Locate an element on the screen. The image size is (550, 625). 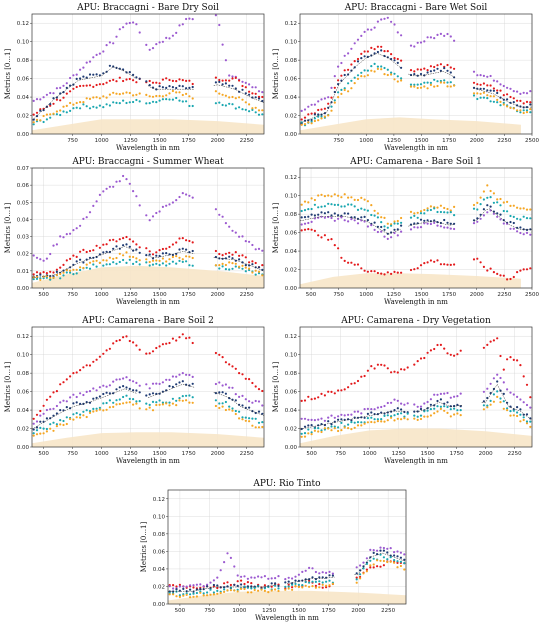
y-tick-label: 0.06 is located at coordinates (23, 393).